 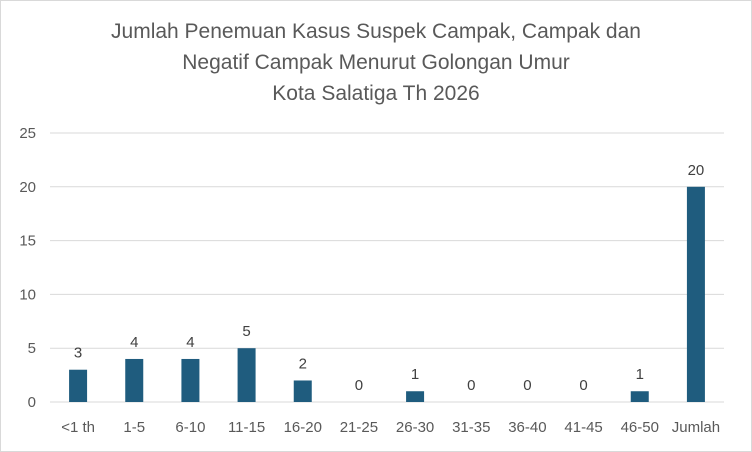 What do you see at coordinates (415, 374) in the screenshot?
I see `data-label-6: 1` at bounding box center [415, 374].